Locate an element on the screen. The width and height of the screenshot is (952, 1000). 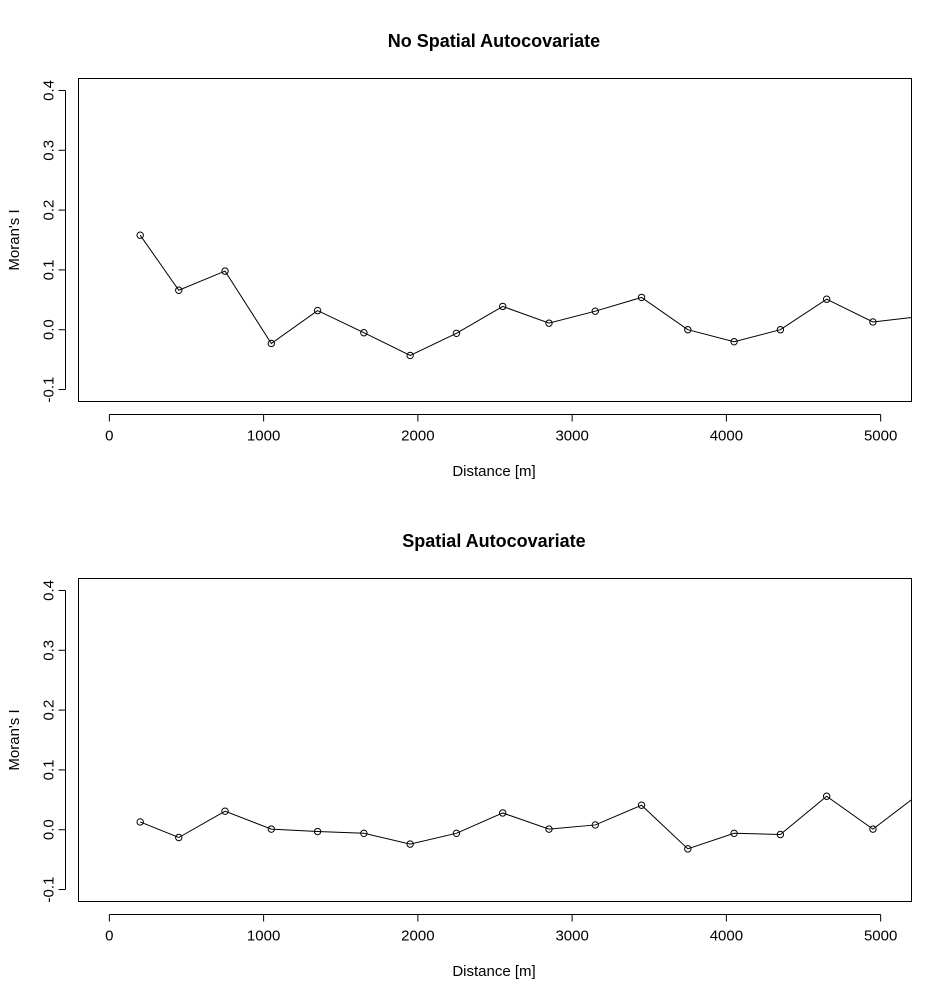
chart-title: No Spatial Autocovariate is located at coordinates (494, 41).